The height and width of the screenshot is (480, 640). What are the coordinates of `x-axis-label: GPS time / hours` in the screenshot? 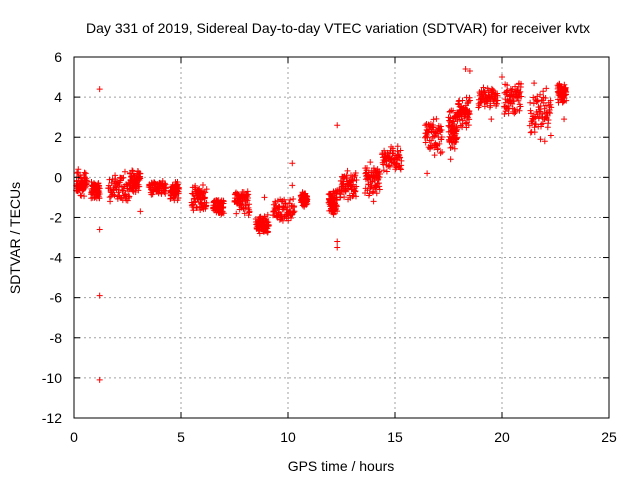 It's located at (341, 466).